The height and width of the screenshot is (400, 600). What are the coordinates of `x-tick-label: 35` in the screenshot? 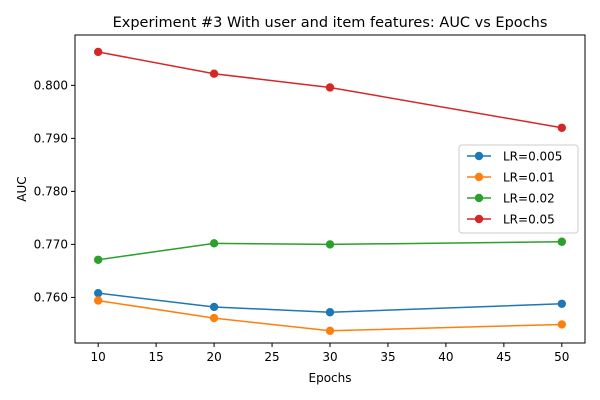 It's located at (387, 357).